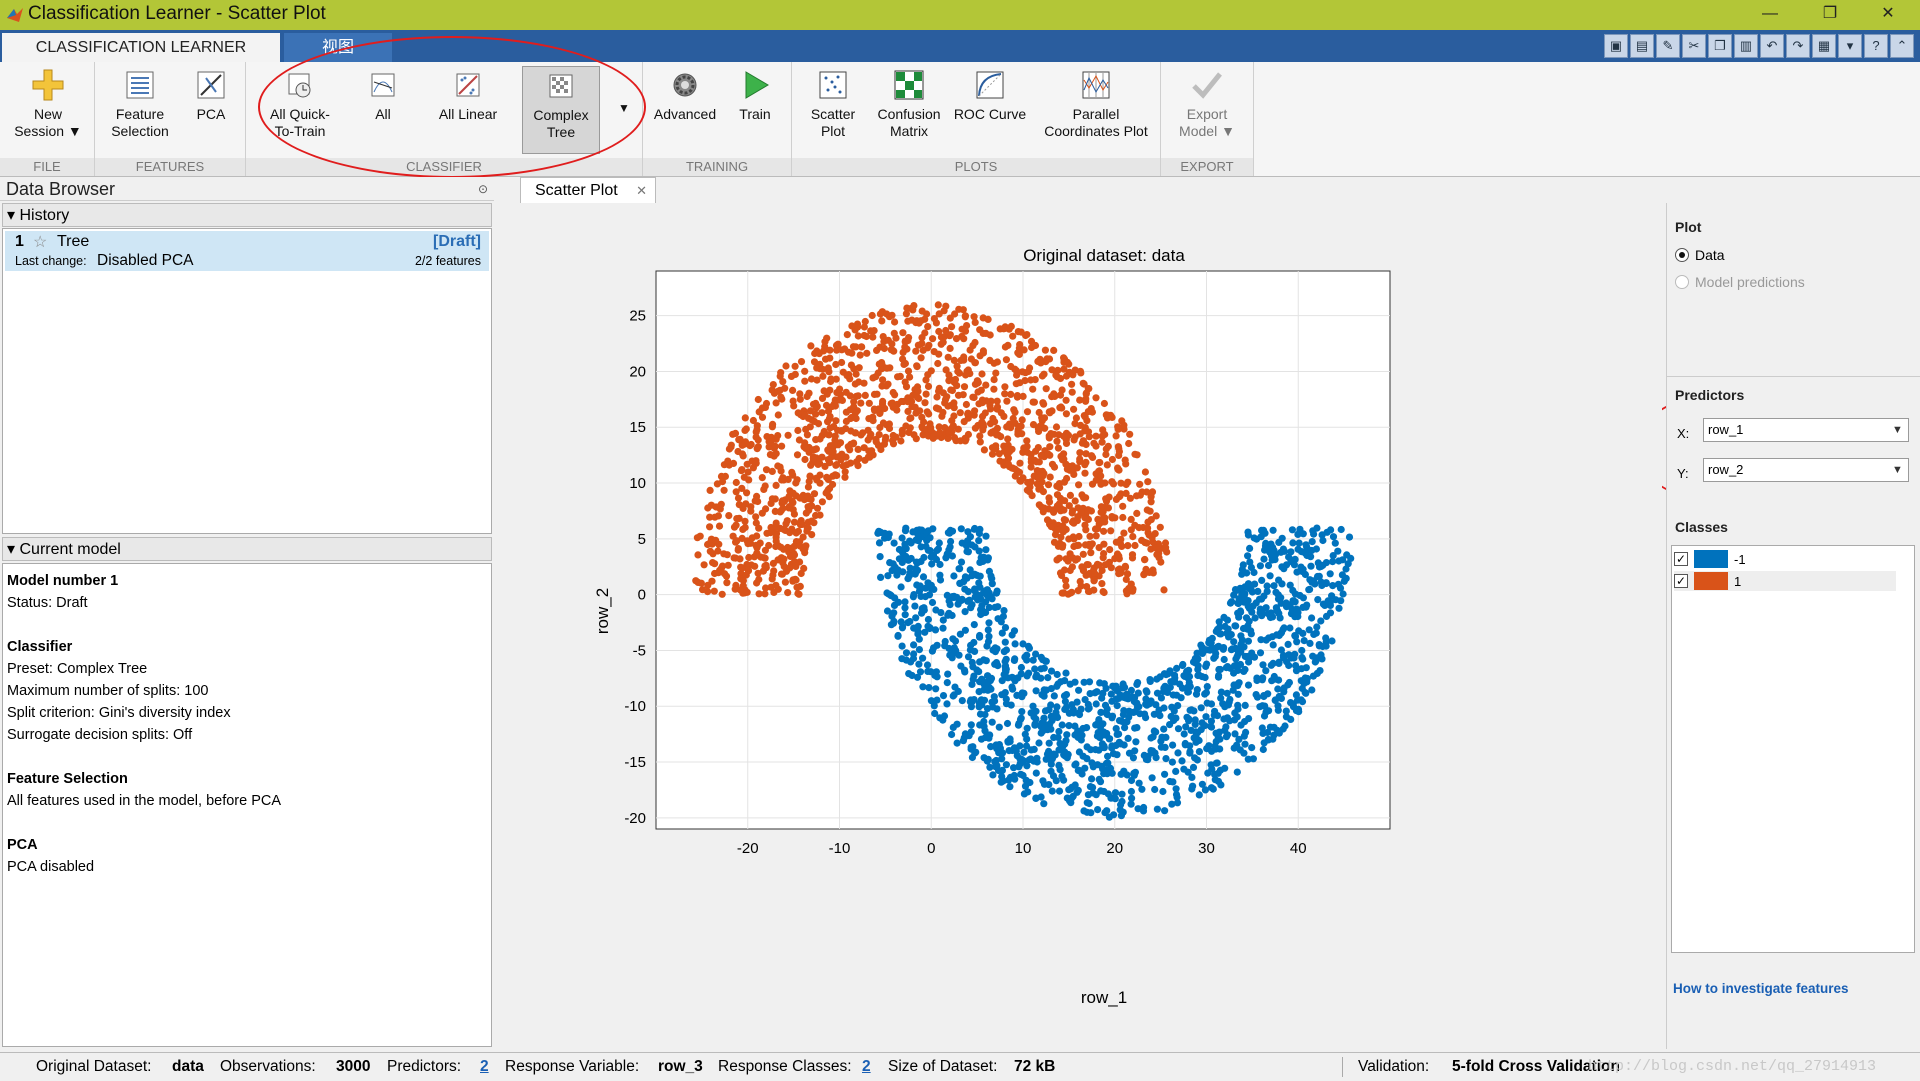  Describe the element at coordinates (866, 1066) in the screenshot. I see `status-classes-link: 2` at that location.